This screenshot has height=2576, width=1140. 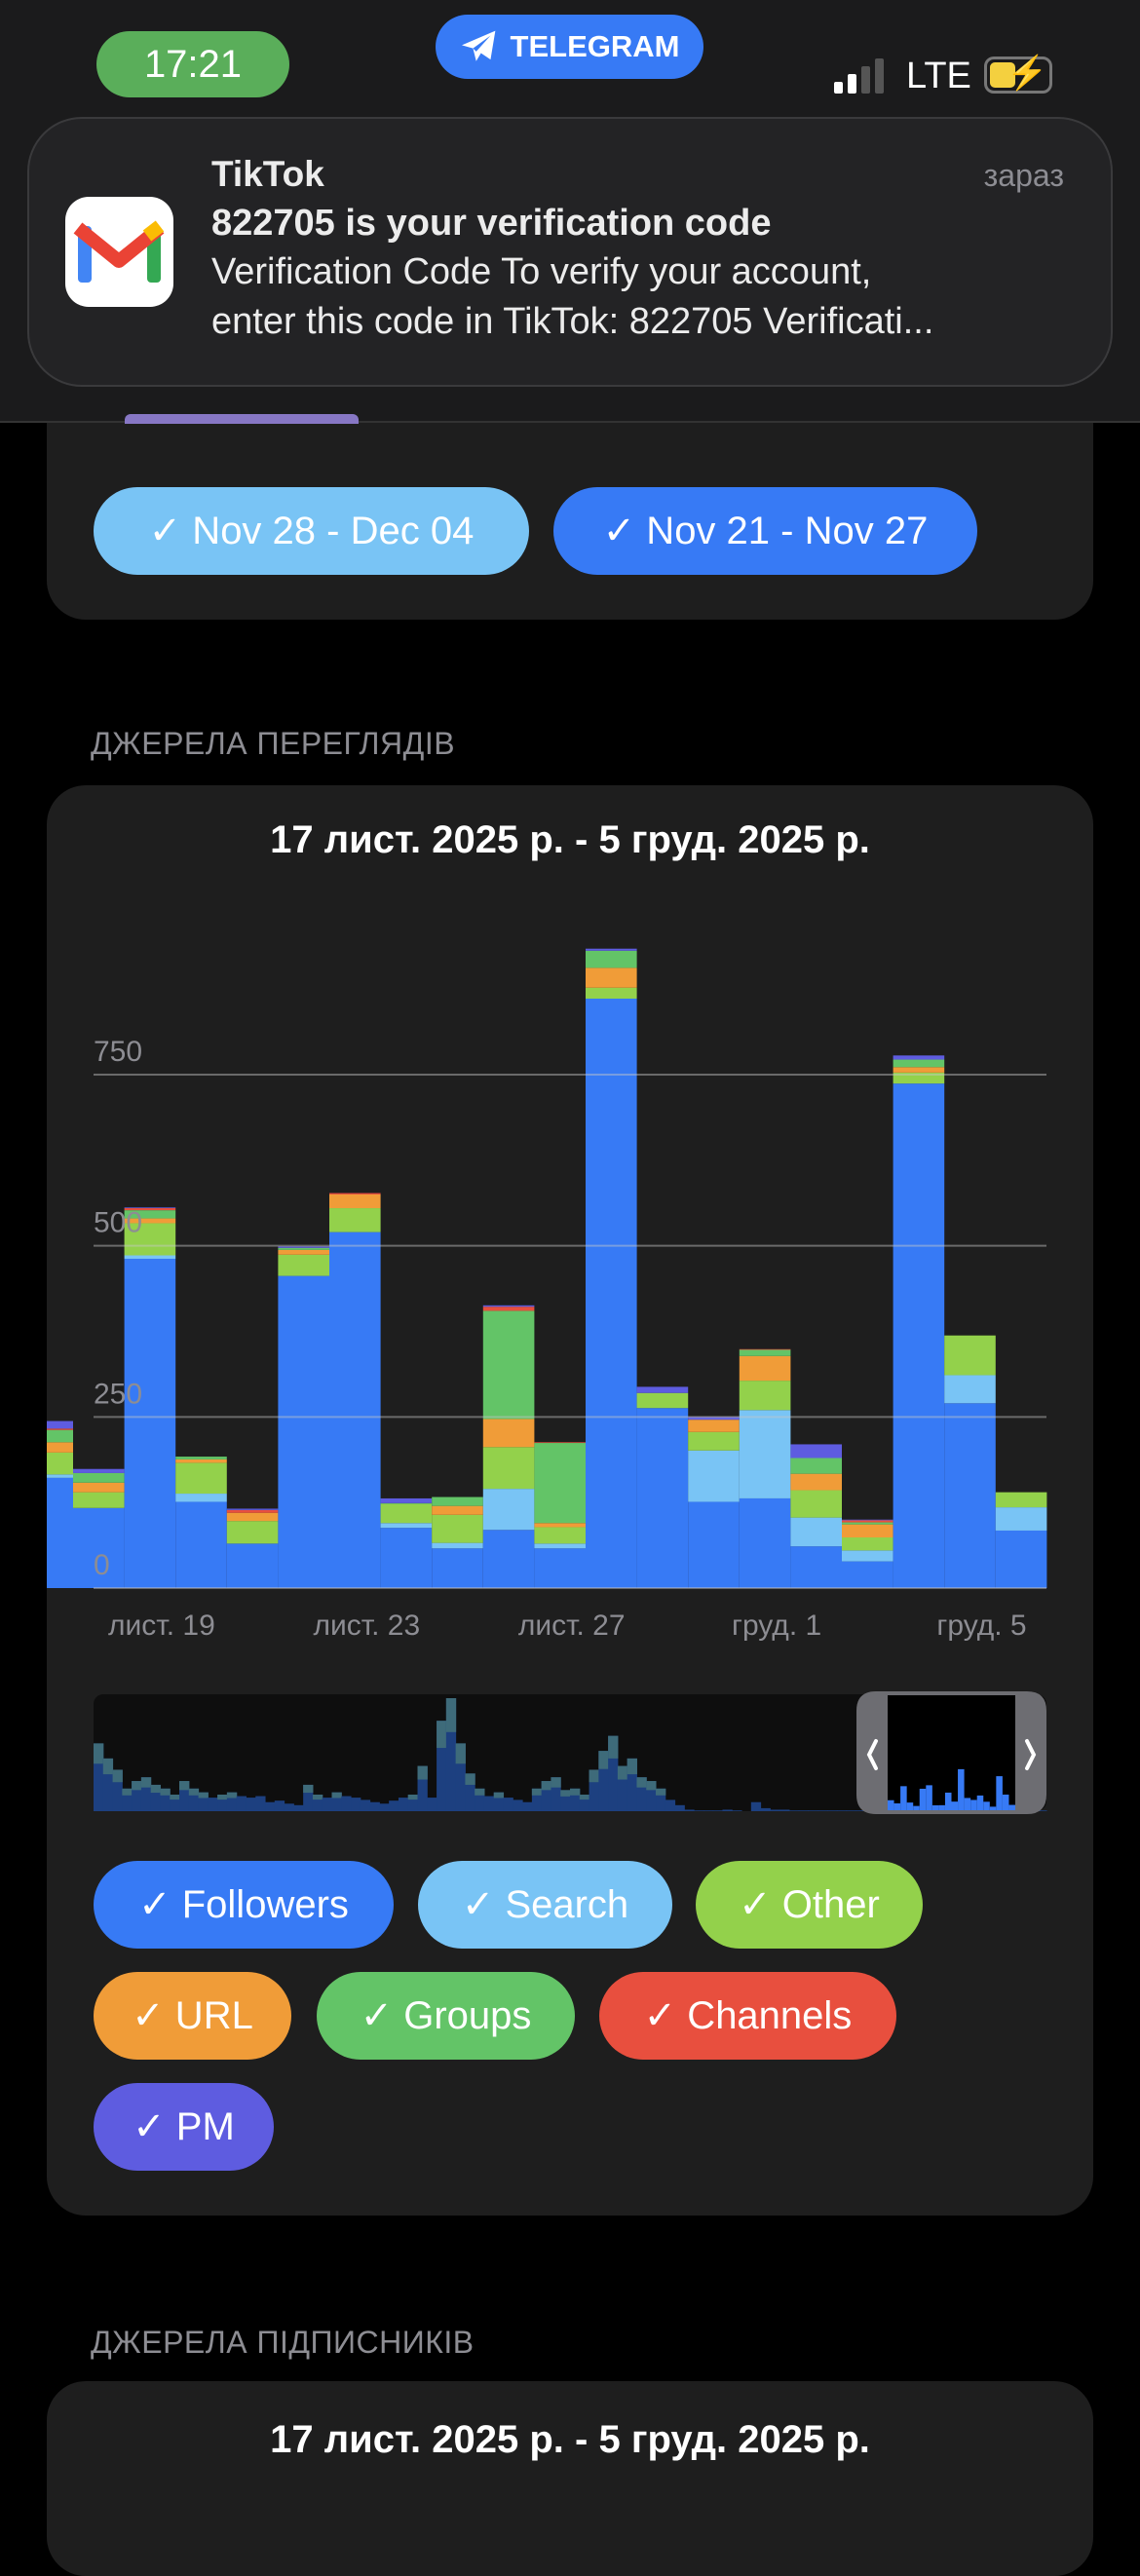 I want to click on chevron-left-icon, so click(x=872, y=1754).